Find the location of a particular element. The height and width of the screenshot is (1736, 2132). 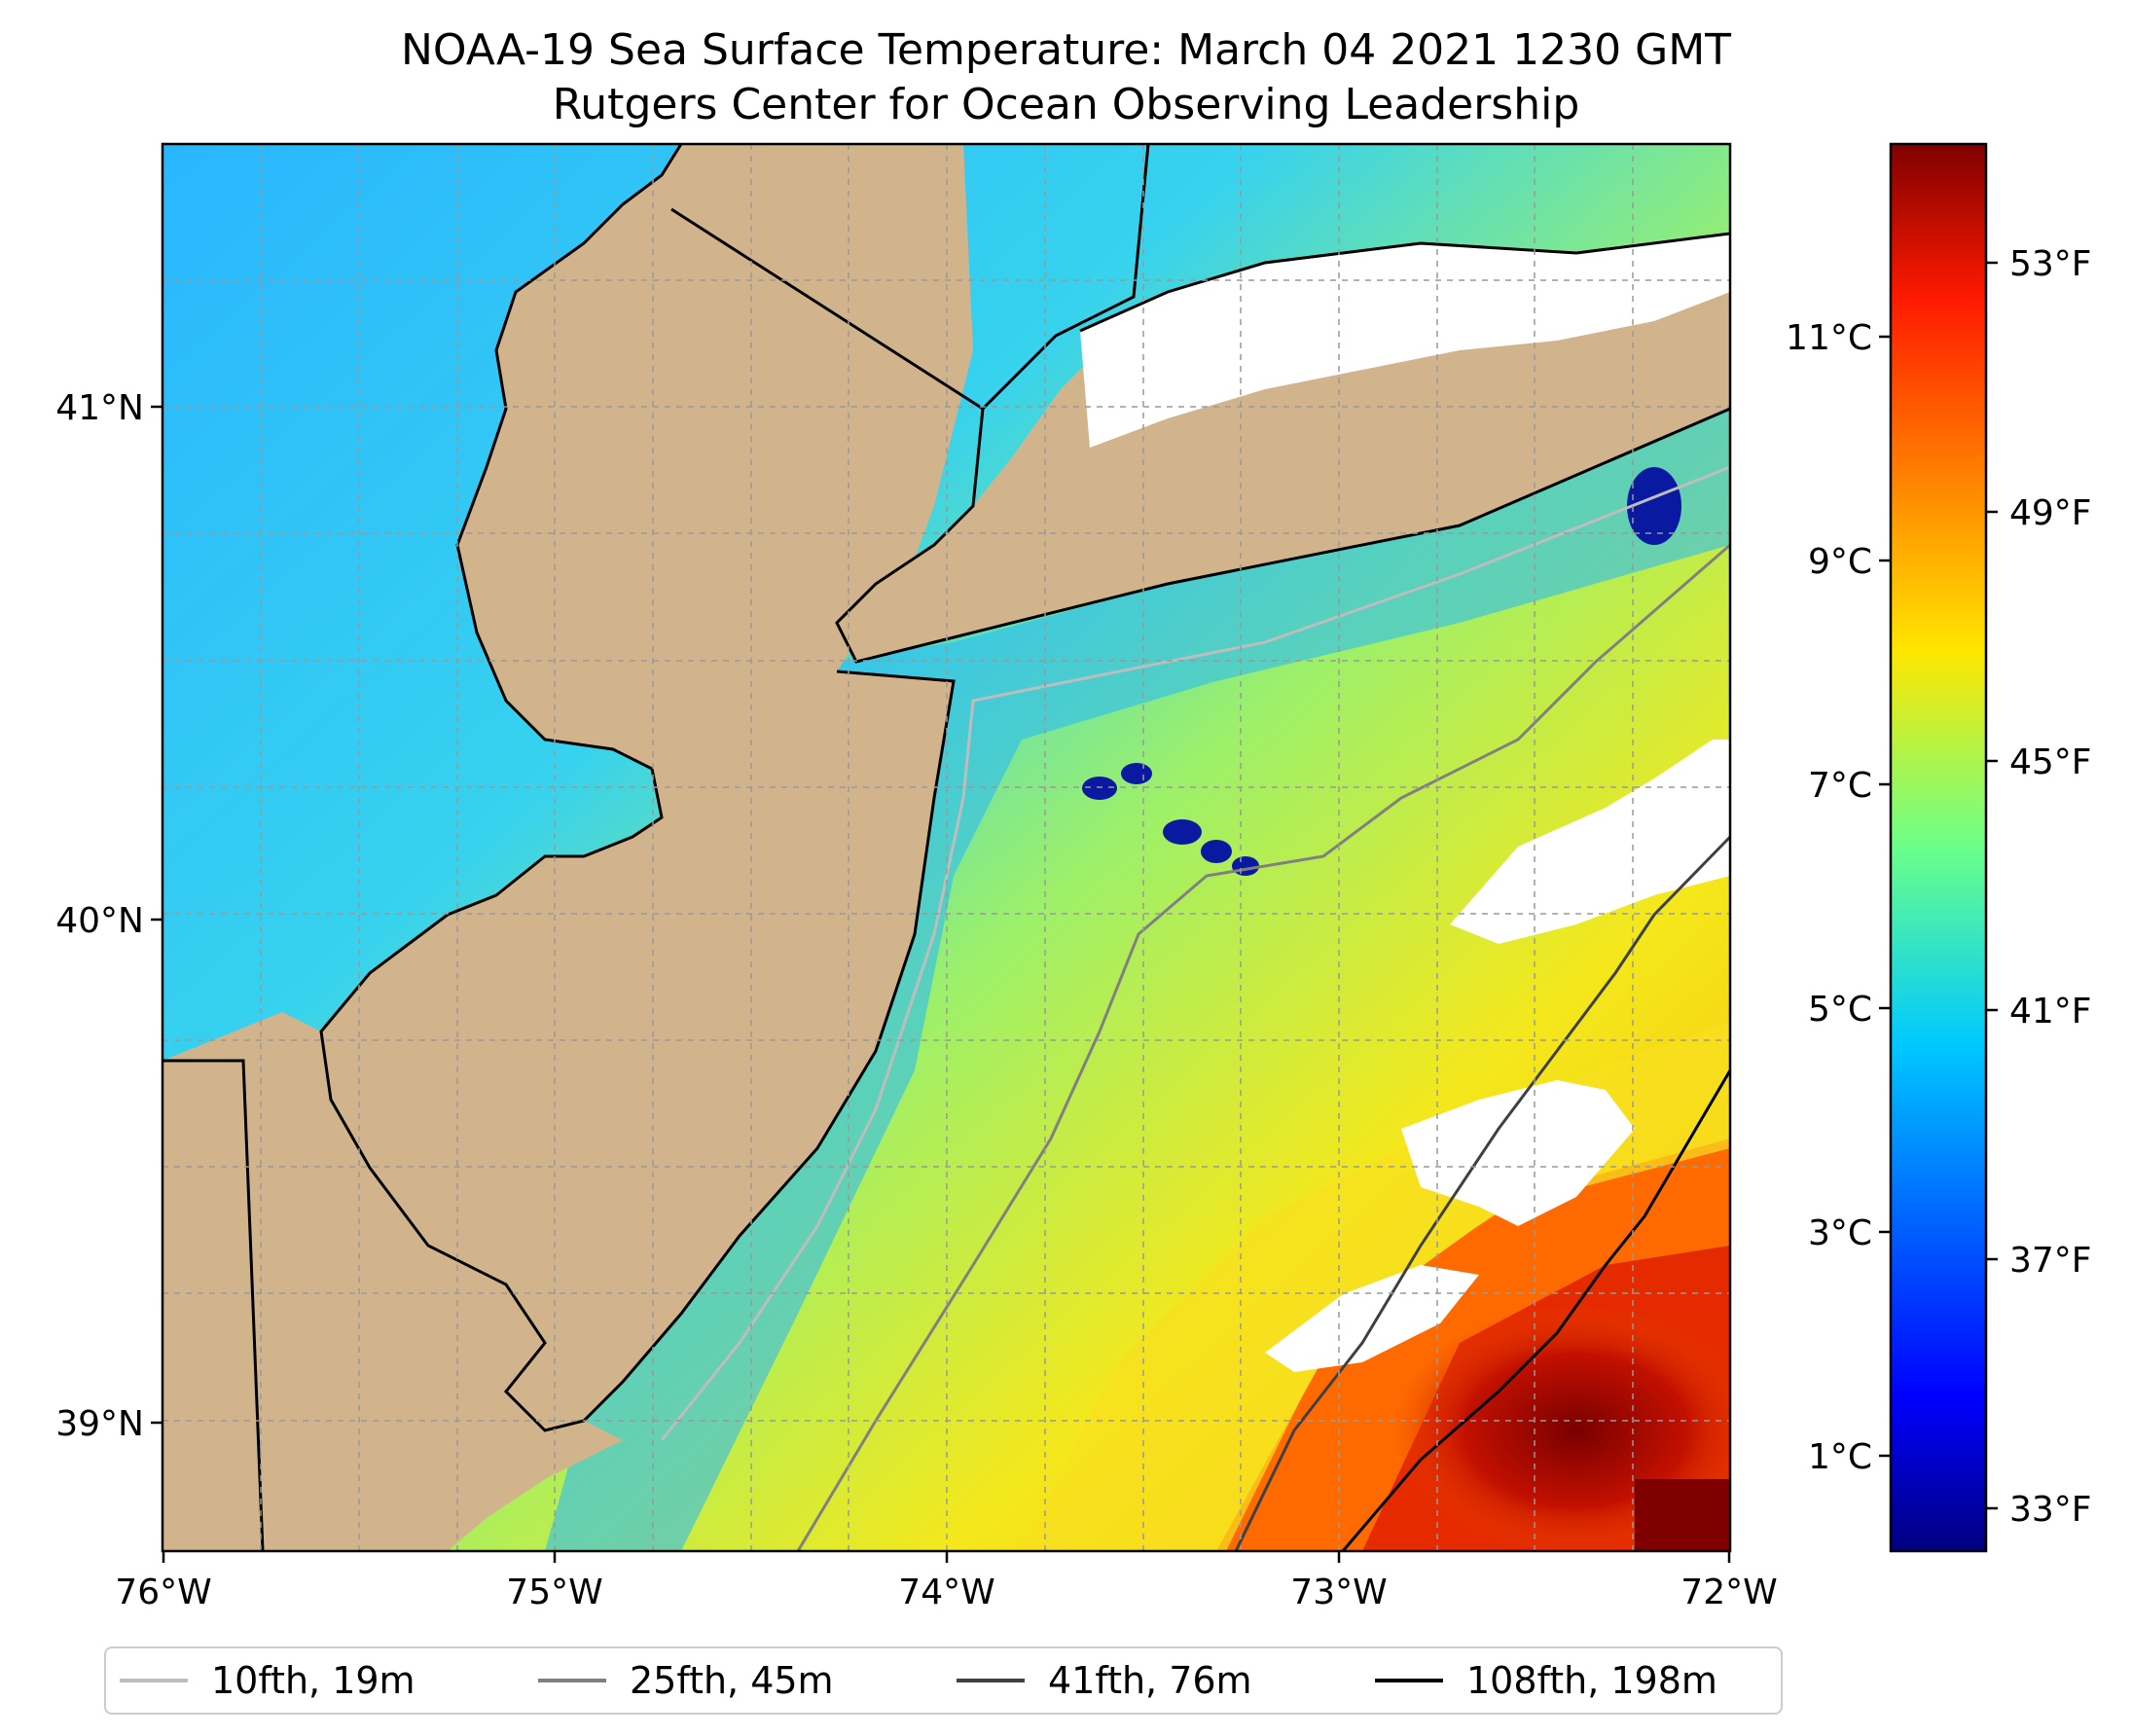

legend-item-25fth: 25fth, 45m is located at coordinates (686, 1681).